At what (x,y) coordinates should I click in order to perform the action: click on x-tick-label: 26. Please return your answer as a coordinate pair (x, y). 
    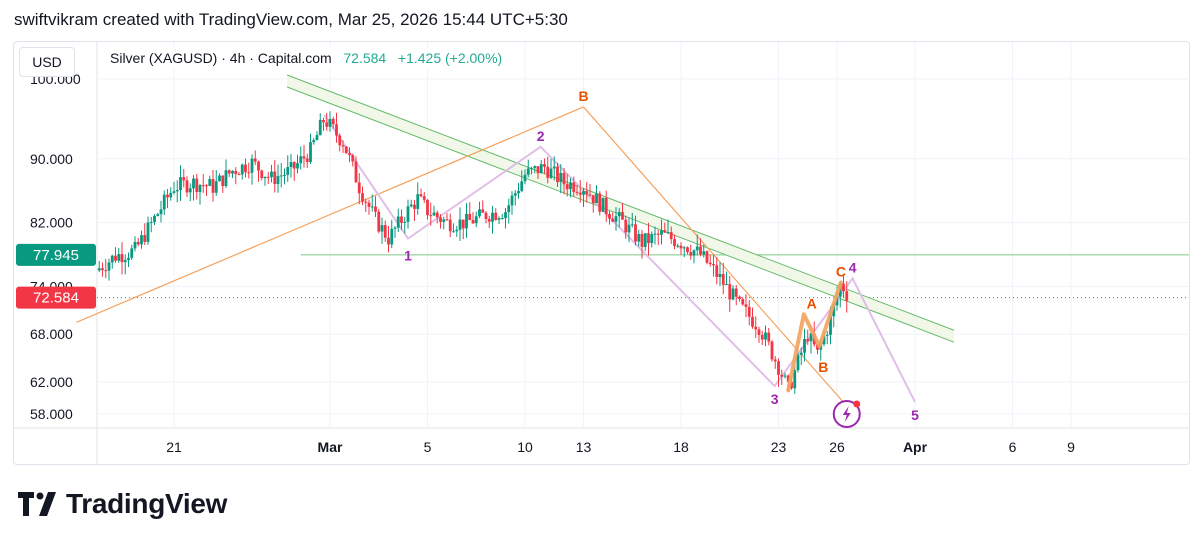
    Looking at the image, I should click on (837, 447).